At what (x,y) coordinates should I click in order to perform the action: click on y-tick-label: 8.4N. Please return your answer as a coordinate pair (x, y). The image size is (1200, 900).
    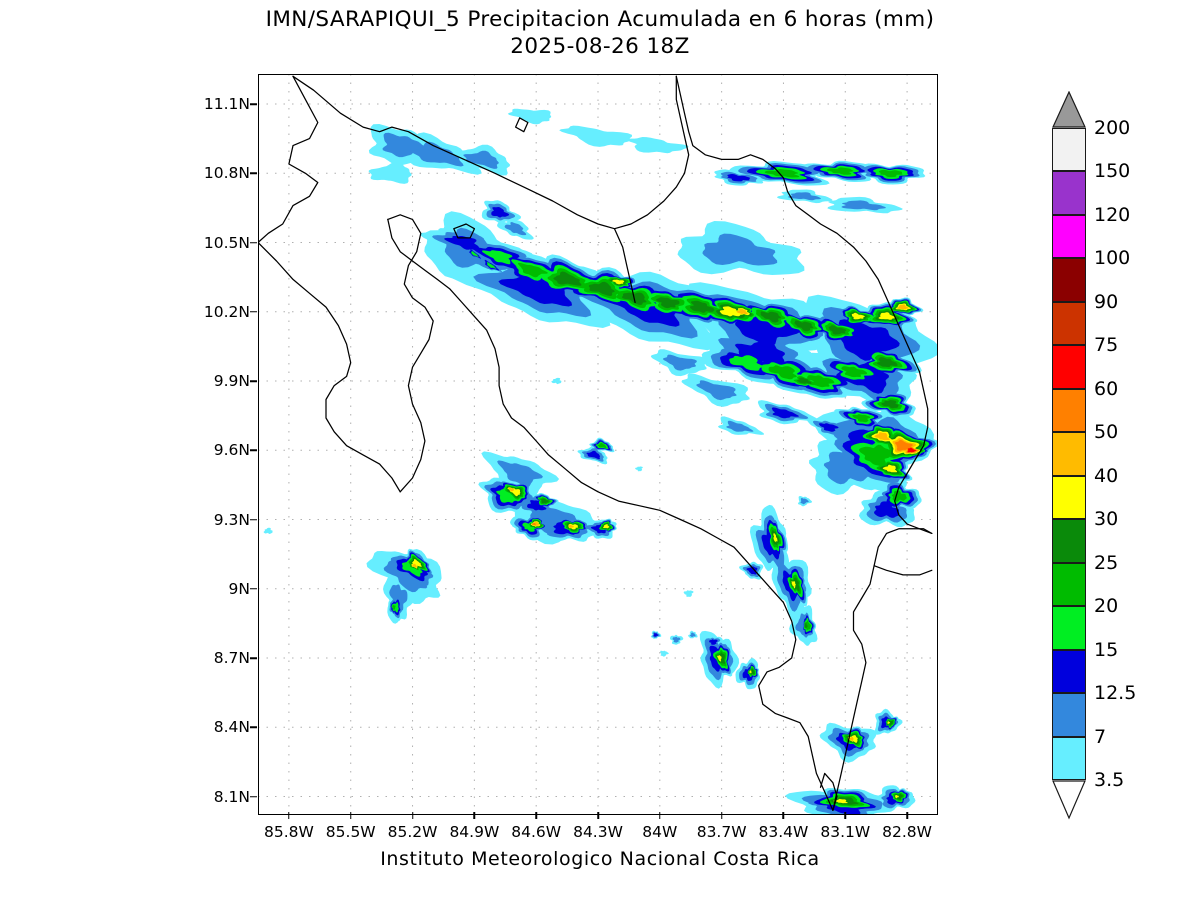
    Looking at the image, I should click on (231, 727).